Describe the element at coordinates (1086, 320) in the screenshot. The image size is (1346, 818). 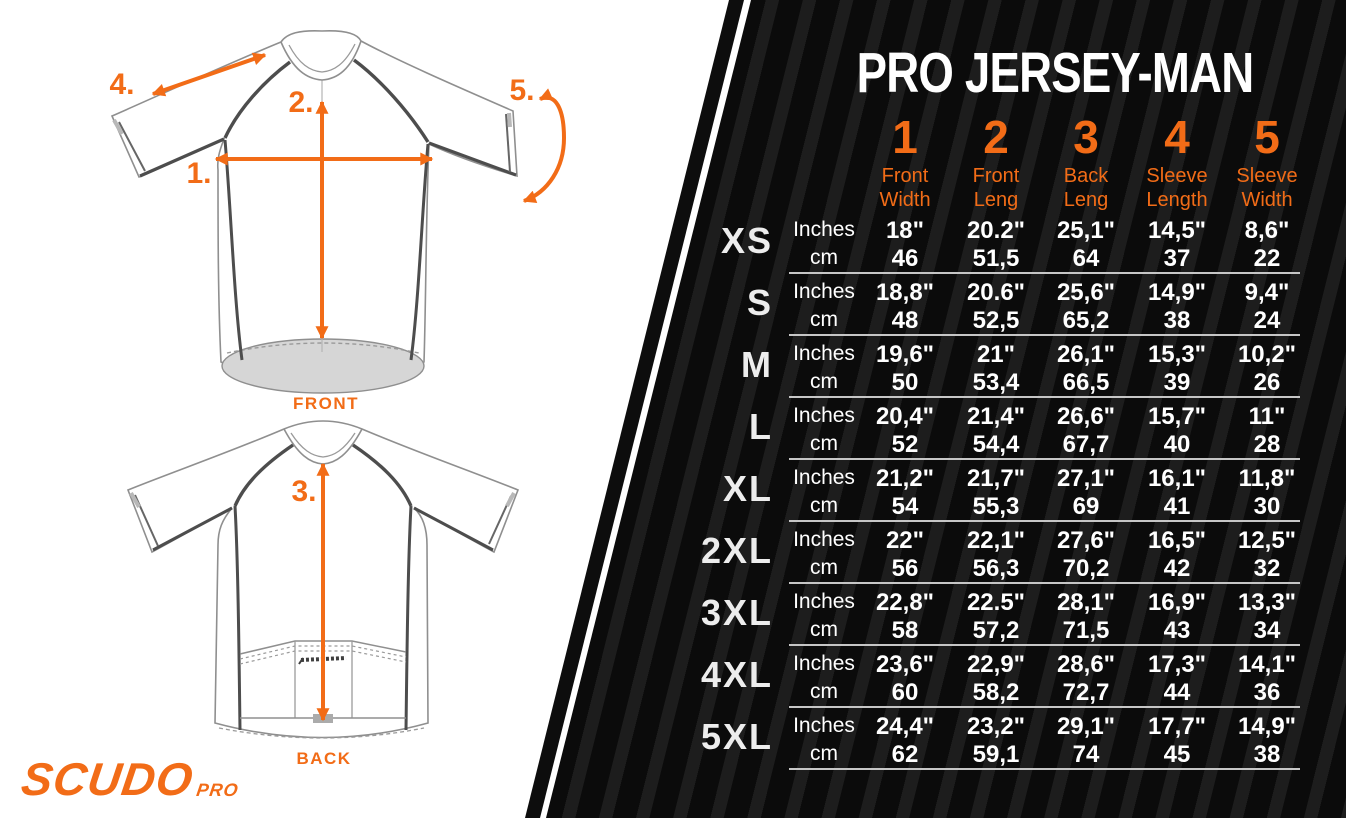
I see `value-cm-back-leng: 65,2` at that location.